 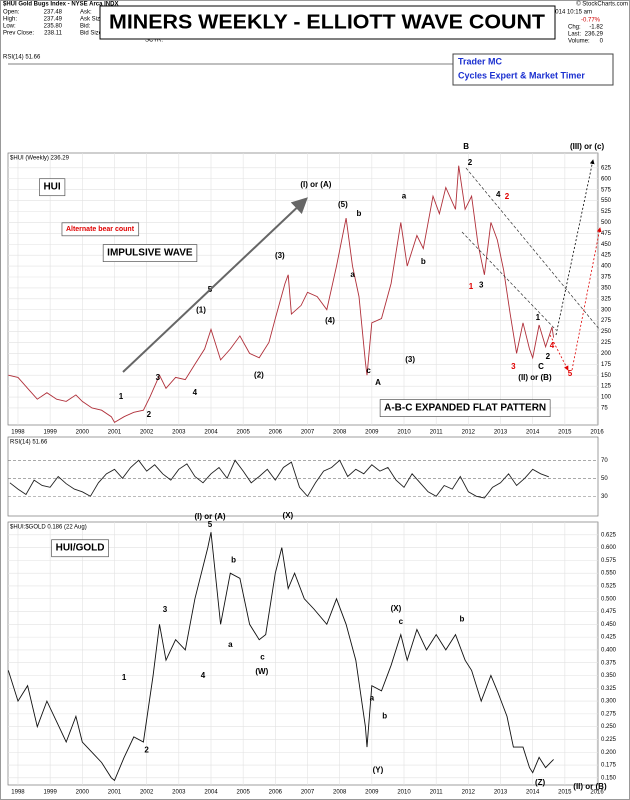 What do you see at coordinates (606, 310) in the screenshot?
I see `y-tick-label: 300` at bounding box center [606, 310].